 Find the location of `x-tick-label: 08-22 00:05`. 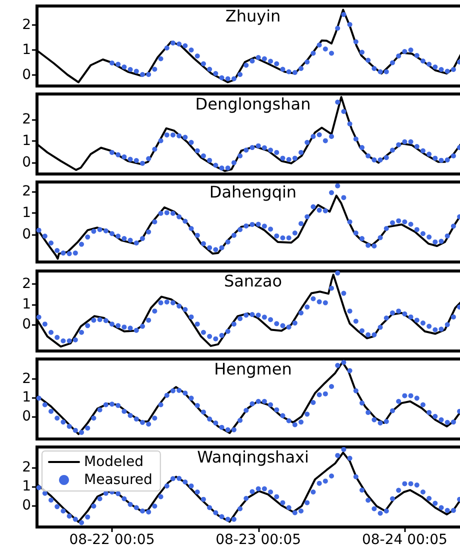

x-tick-label: 08-22 00:05 is located at coordinates (112, 540).